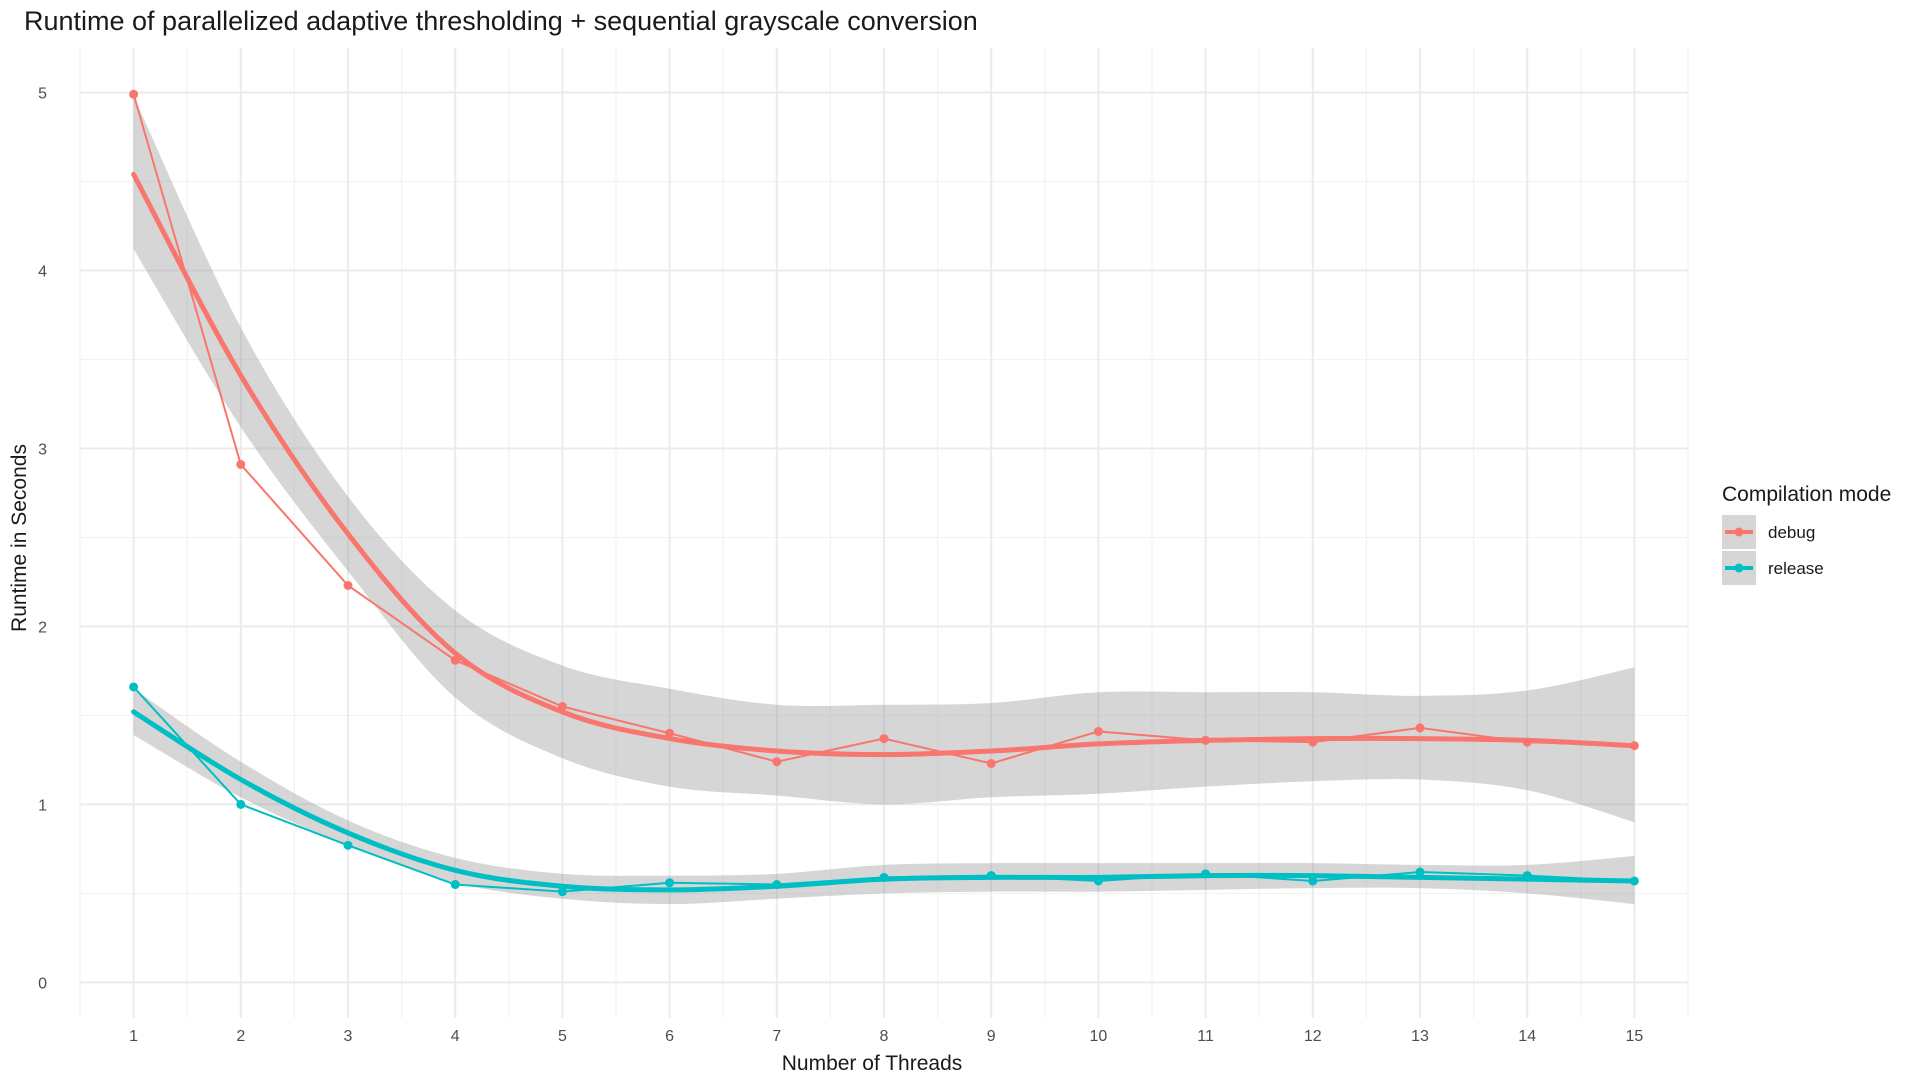 The width and height of the screenshot is (1920, 1080). What do you see at coordinates (42, 93) in the screenshot?
I see `y-tick-label: 5` at bounding box center [42, 93].